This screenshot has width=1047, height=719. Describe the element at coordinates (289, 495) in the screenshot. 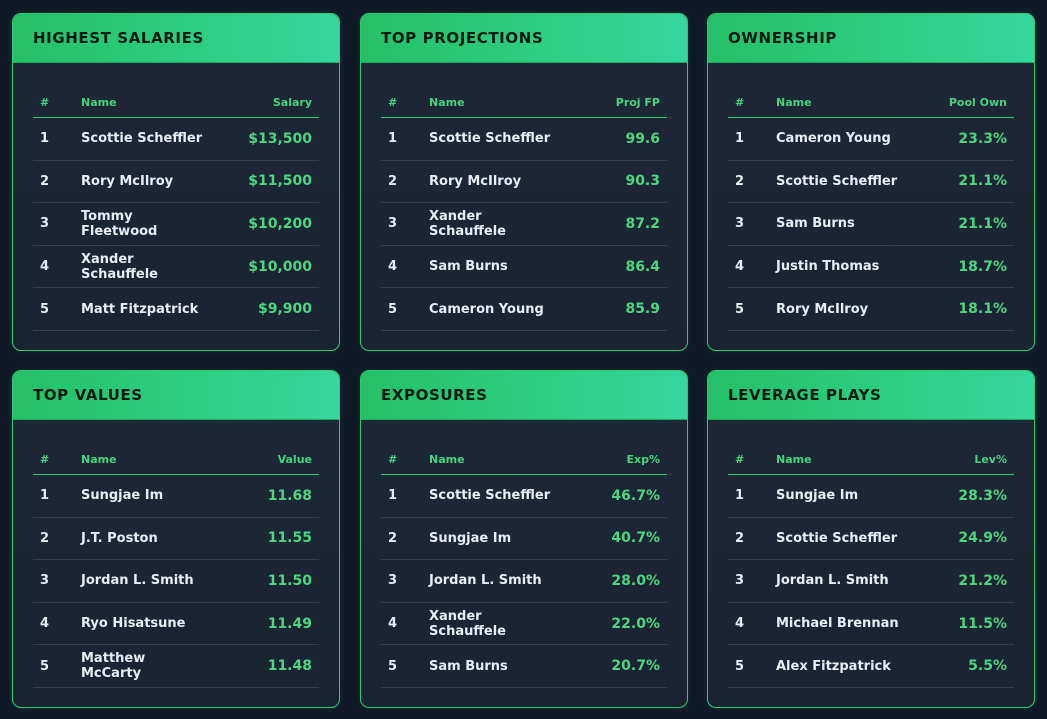

I see `row-value: 11.68` at that location.